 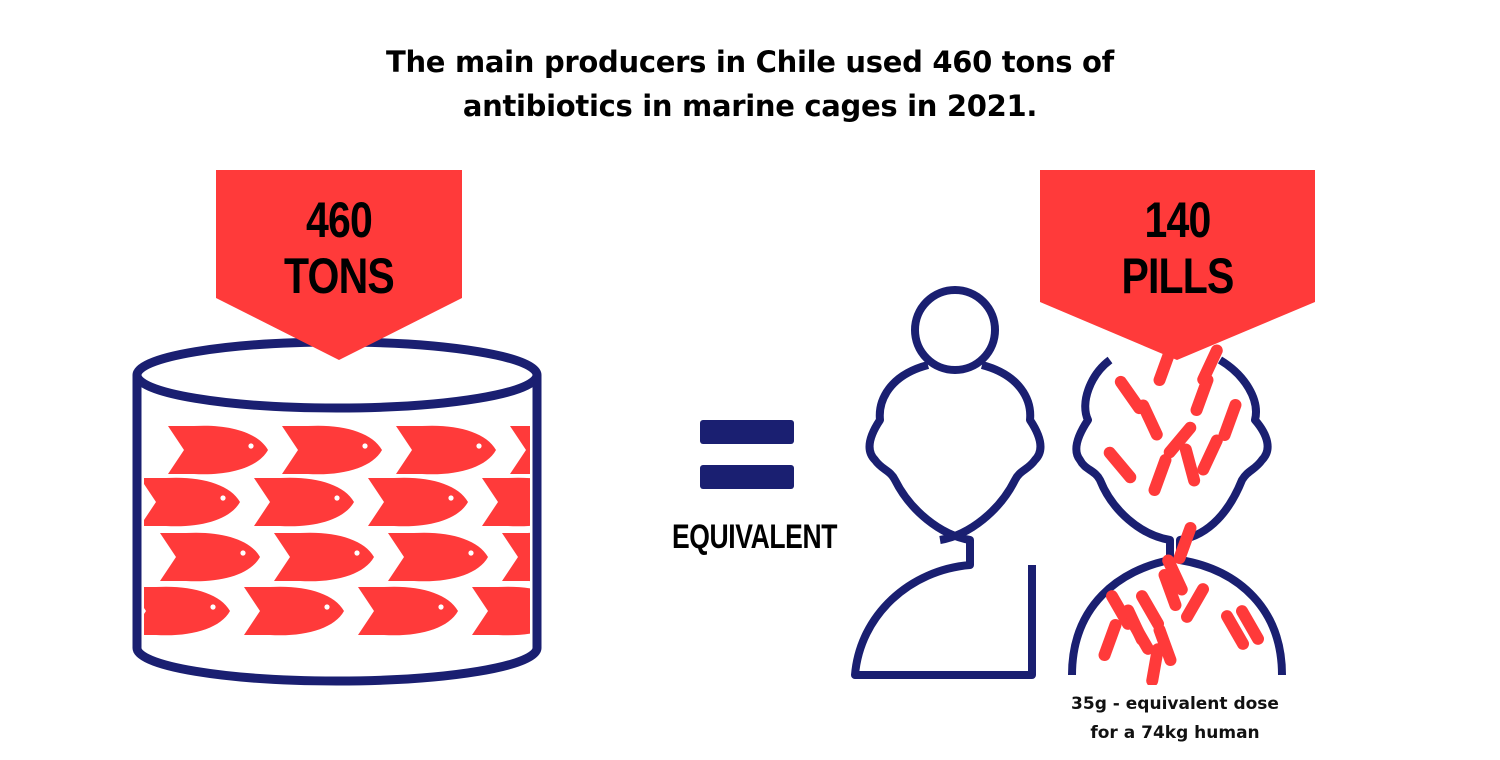 What do you see at coordinates (747, 454) in the screenshot?
I see `equals-icon` at bounding box center [747, 454].